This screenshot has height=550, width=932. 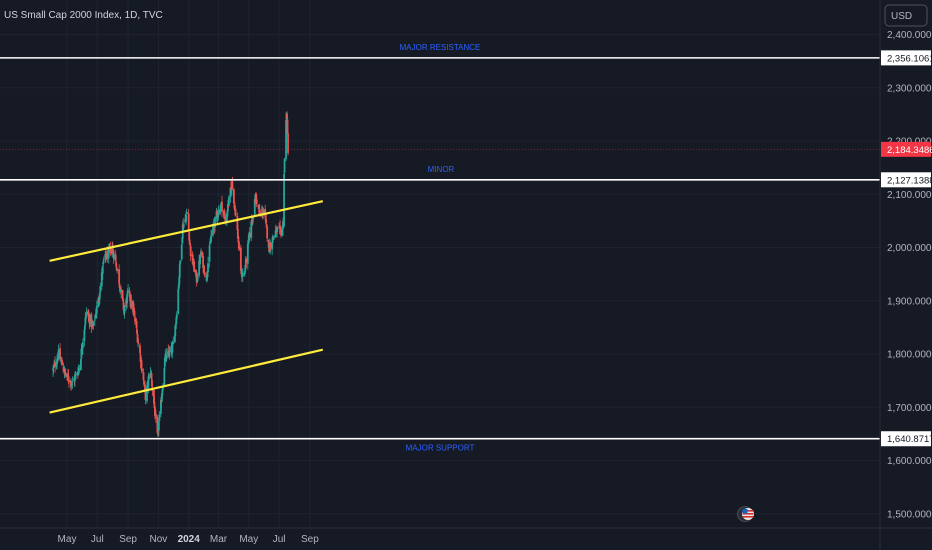 I want to click on time-axis: May Jul Sep Nov 2024 Mar May Jul Sep, so click(x=189, y=539).